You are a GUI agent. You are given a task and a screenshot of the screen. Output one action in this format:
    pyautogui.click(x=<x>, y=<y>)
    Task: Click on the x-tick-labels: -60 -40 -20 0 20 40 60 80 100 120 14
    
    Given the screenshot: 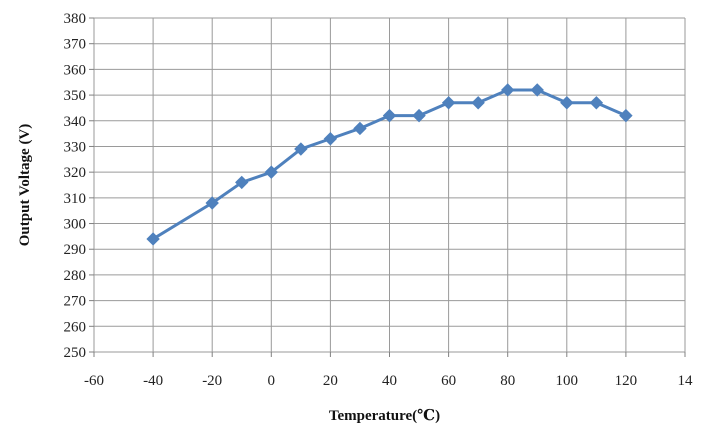 What is the action you would take?
    pyautogui.click(x=388, y=381)
    